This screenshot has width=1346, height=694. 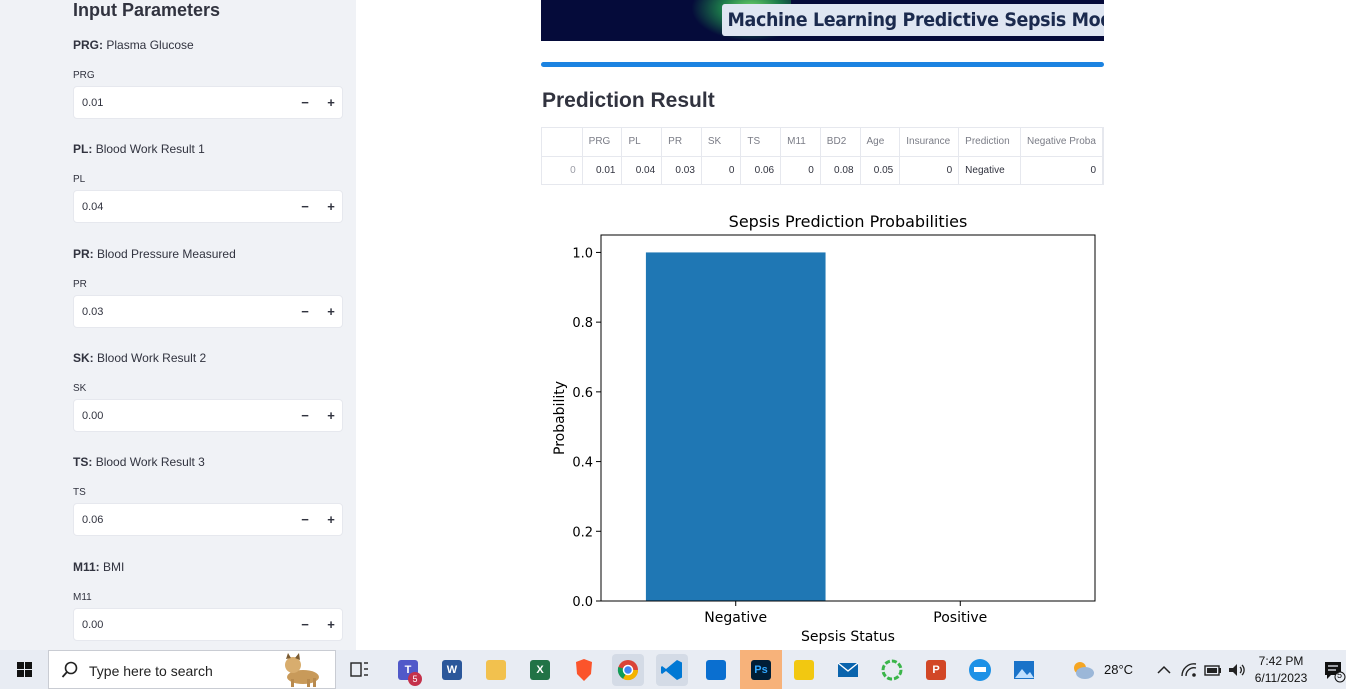 What do you see at coordinates (208, 605) in the screenshot?
I see `param-m11: M11: BMI M11 0.00 − +` at bounding box center [208, 605].